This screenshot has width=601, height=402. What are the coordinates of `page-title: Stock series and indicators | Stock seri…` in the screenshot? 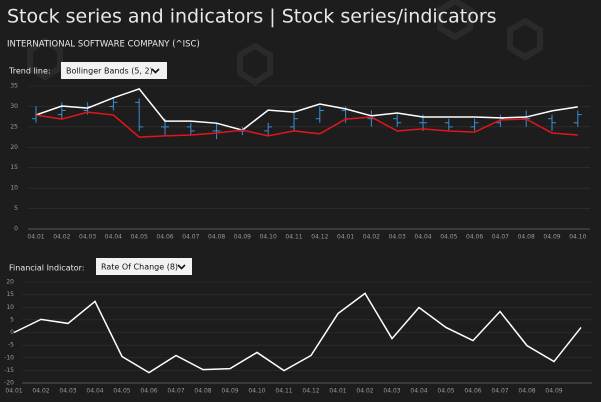 It's located at (252, 17).